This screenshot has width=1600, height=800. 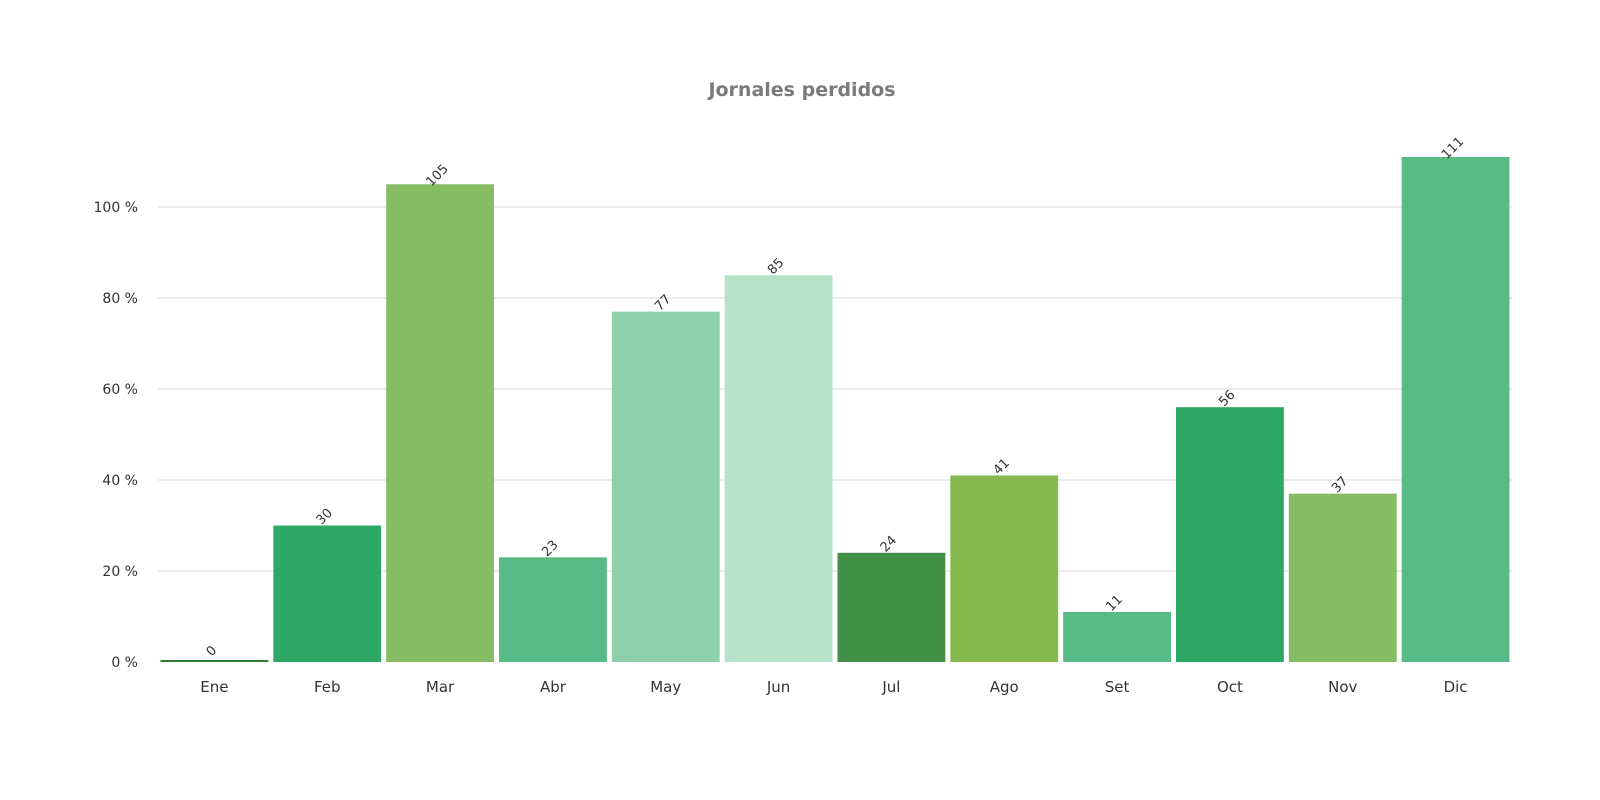 I want to click on x-tick-dic: Dic, so click(x=1456, y=687).